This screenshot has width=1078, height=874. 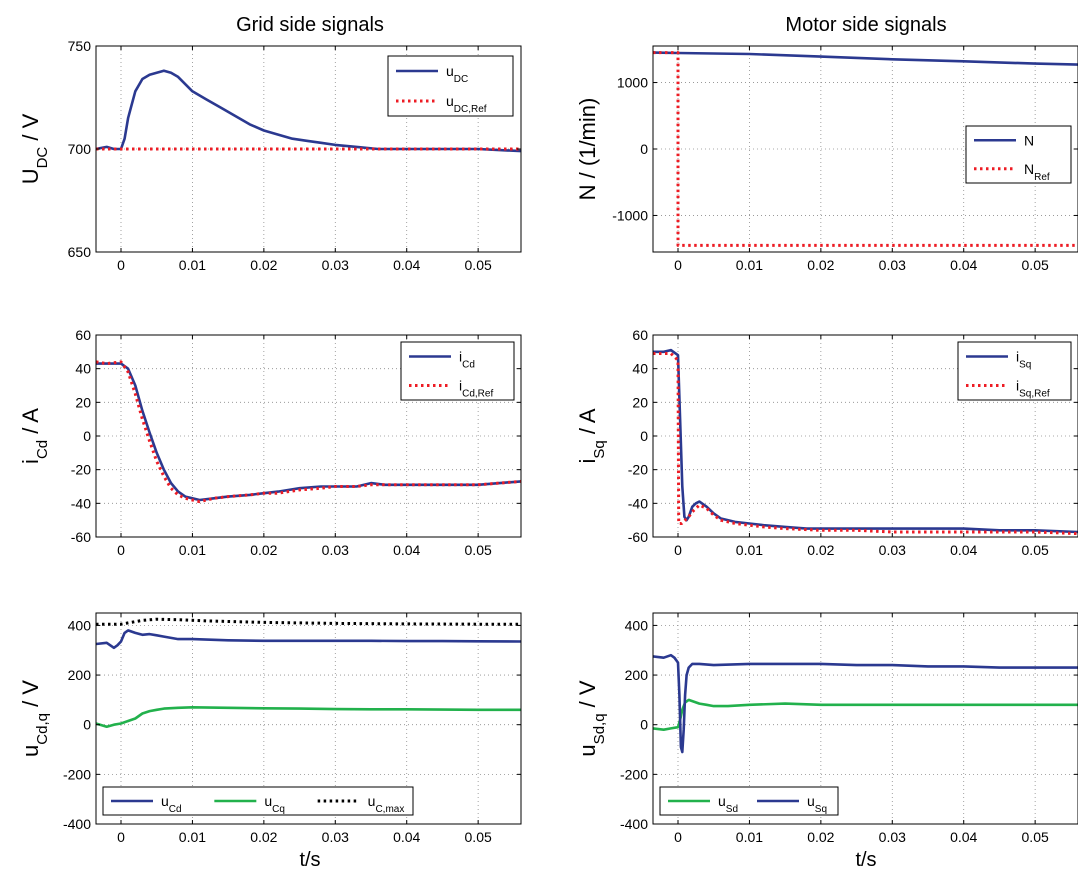 I want to click on legend: iSq iSq,Ref, so click(x=1014, y=371).